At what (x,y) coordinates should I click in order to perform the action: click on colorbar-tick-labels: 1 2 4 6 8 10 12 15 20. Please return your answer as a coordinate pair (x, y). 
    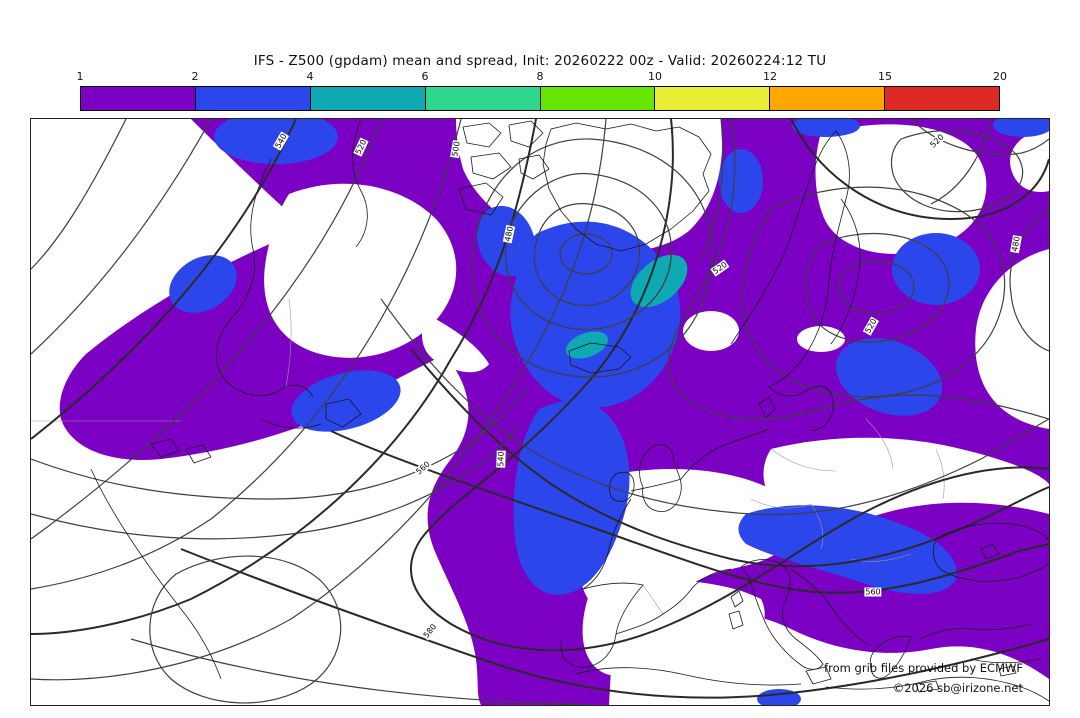
    Looking at the image, I should click on (542, 78).